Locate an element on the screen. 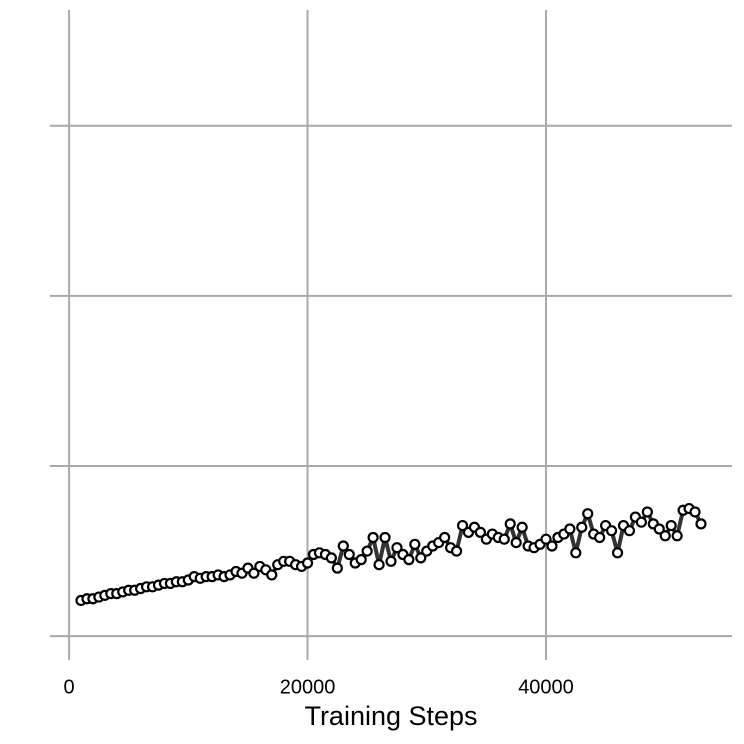  x-tick-label: 40000 is located at coordinates (546, 687).